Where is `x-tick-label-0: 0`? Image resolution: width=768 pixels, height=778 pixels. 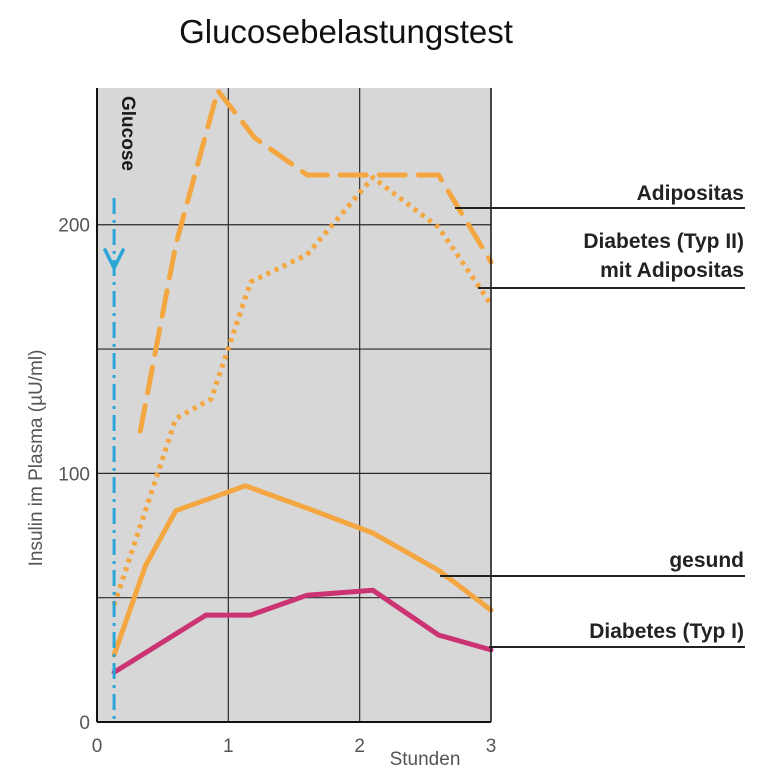
x-tick-label-0: 0 is located at coordinates (97, 746).